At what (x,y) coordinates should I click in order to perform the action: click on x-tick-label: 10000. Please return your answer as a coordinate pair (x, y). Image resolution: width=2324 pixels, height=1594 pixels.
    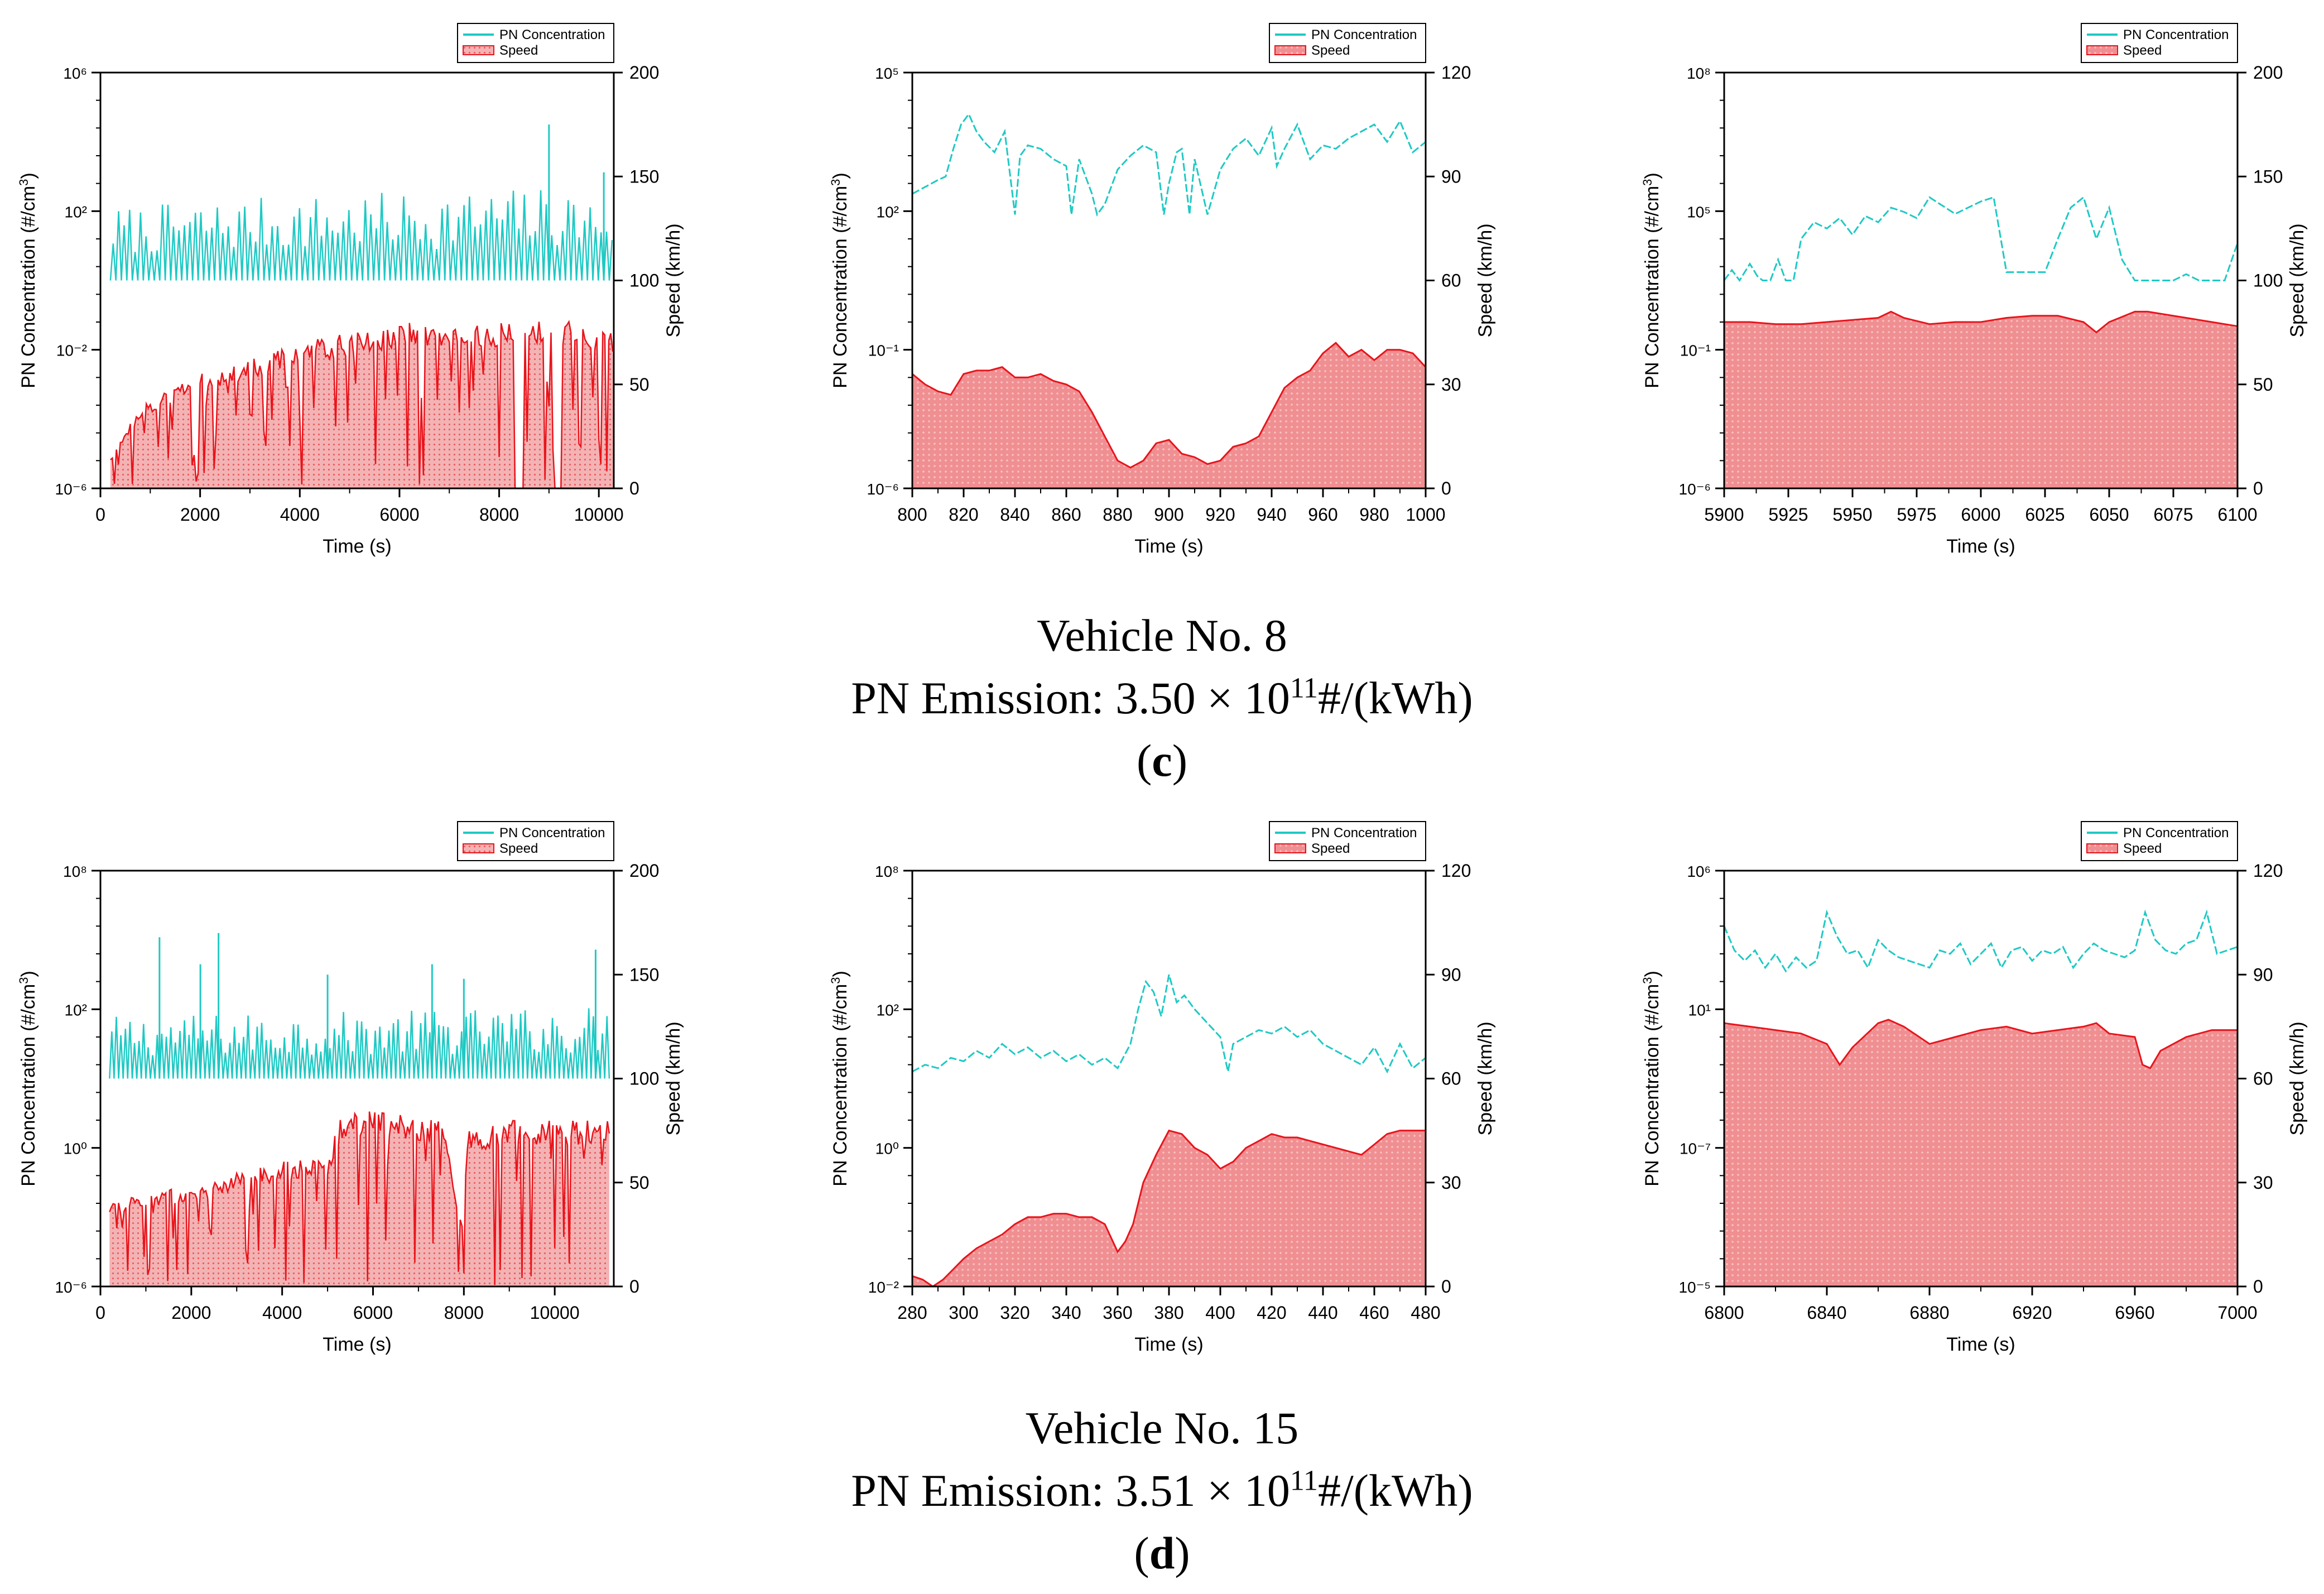
    Looking at the image, I should click on (555, 1313).